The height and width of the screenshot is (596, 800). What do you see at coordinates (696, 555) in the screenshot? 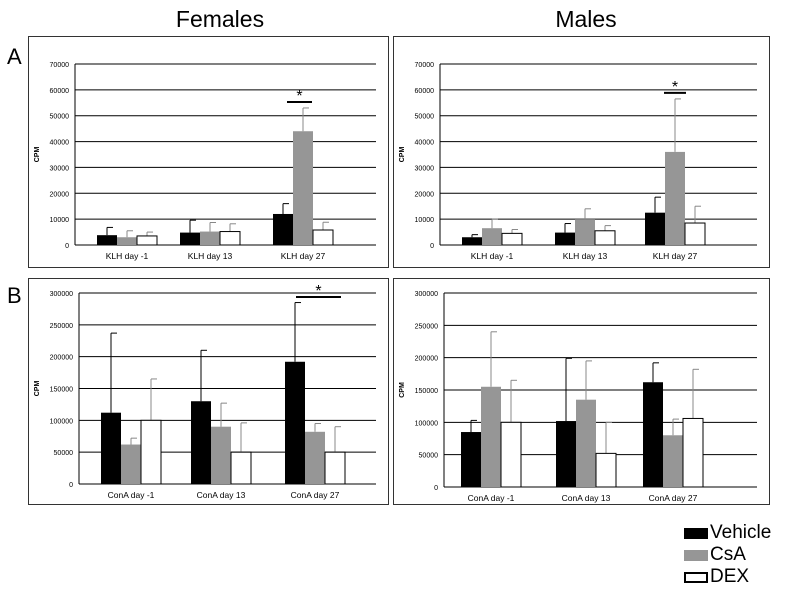
I see `legend-swatch-csa` at bounding box center [696, 555].